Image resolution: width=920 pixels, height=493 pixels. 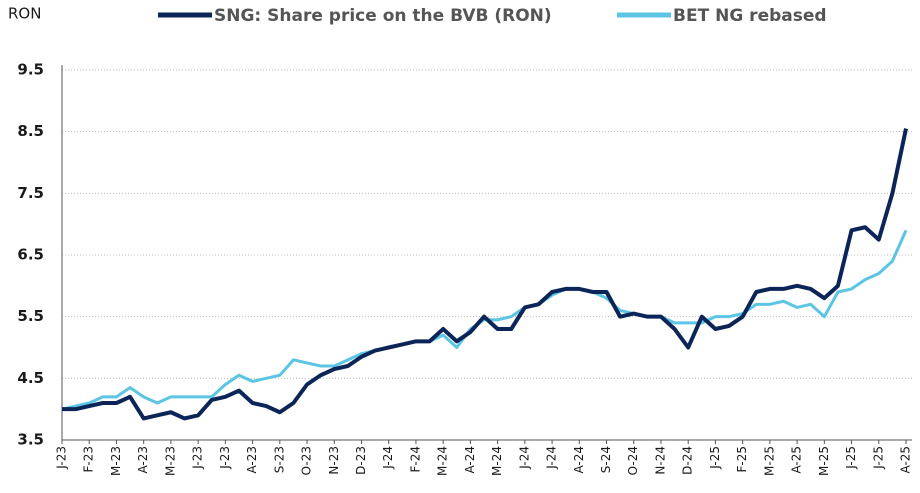 What do you see at coordinates (606, 459) in the screenshot?
I see `x-tick-label: S-24` at bounding box center [606, 459].